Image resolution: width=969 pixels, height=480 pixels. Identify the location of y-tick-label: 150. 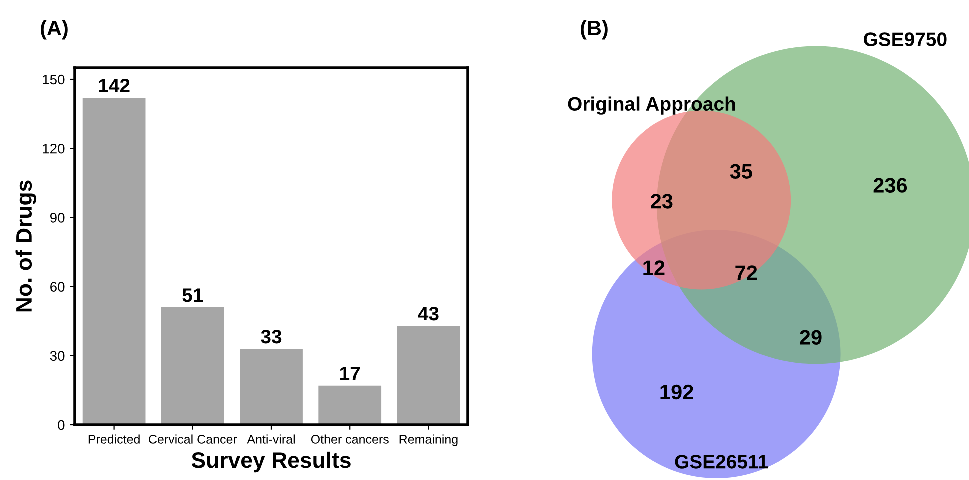
(54, 79).